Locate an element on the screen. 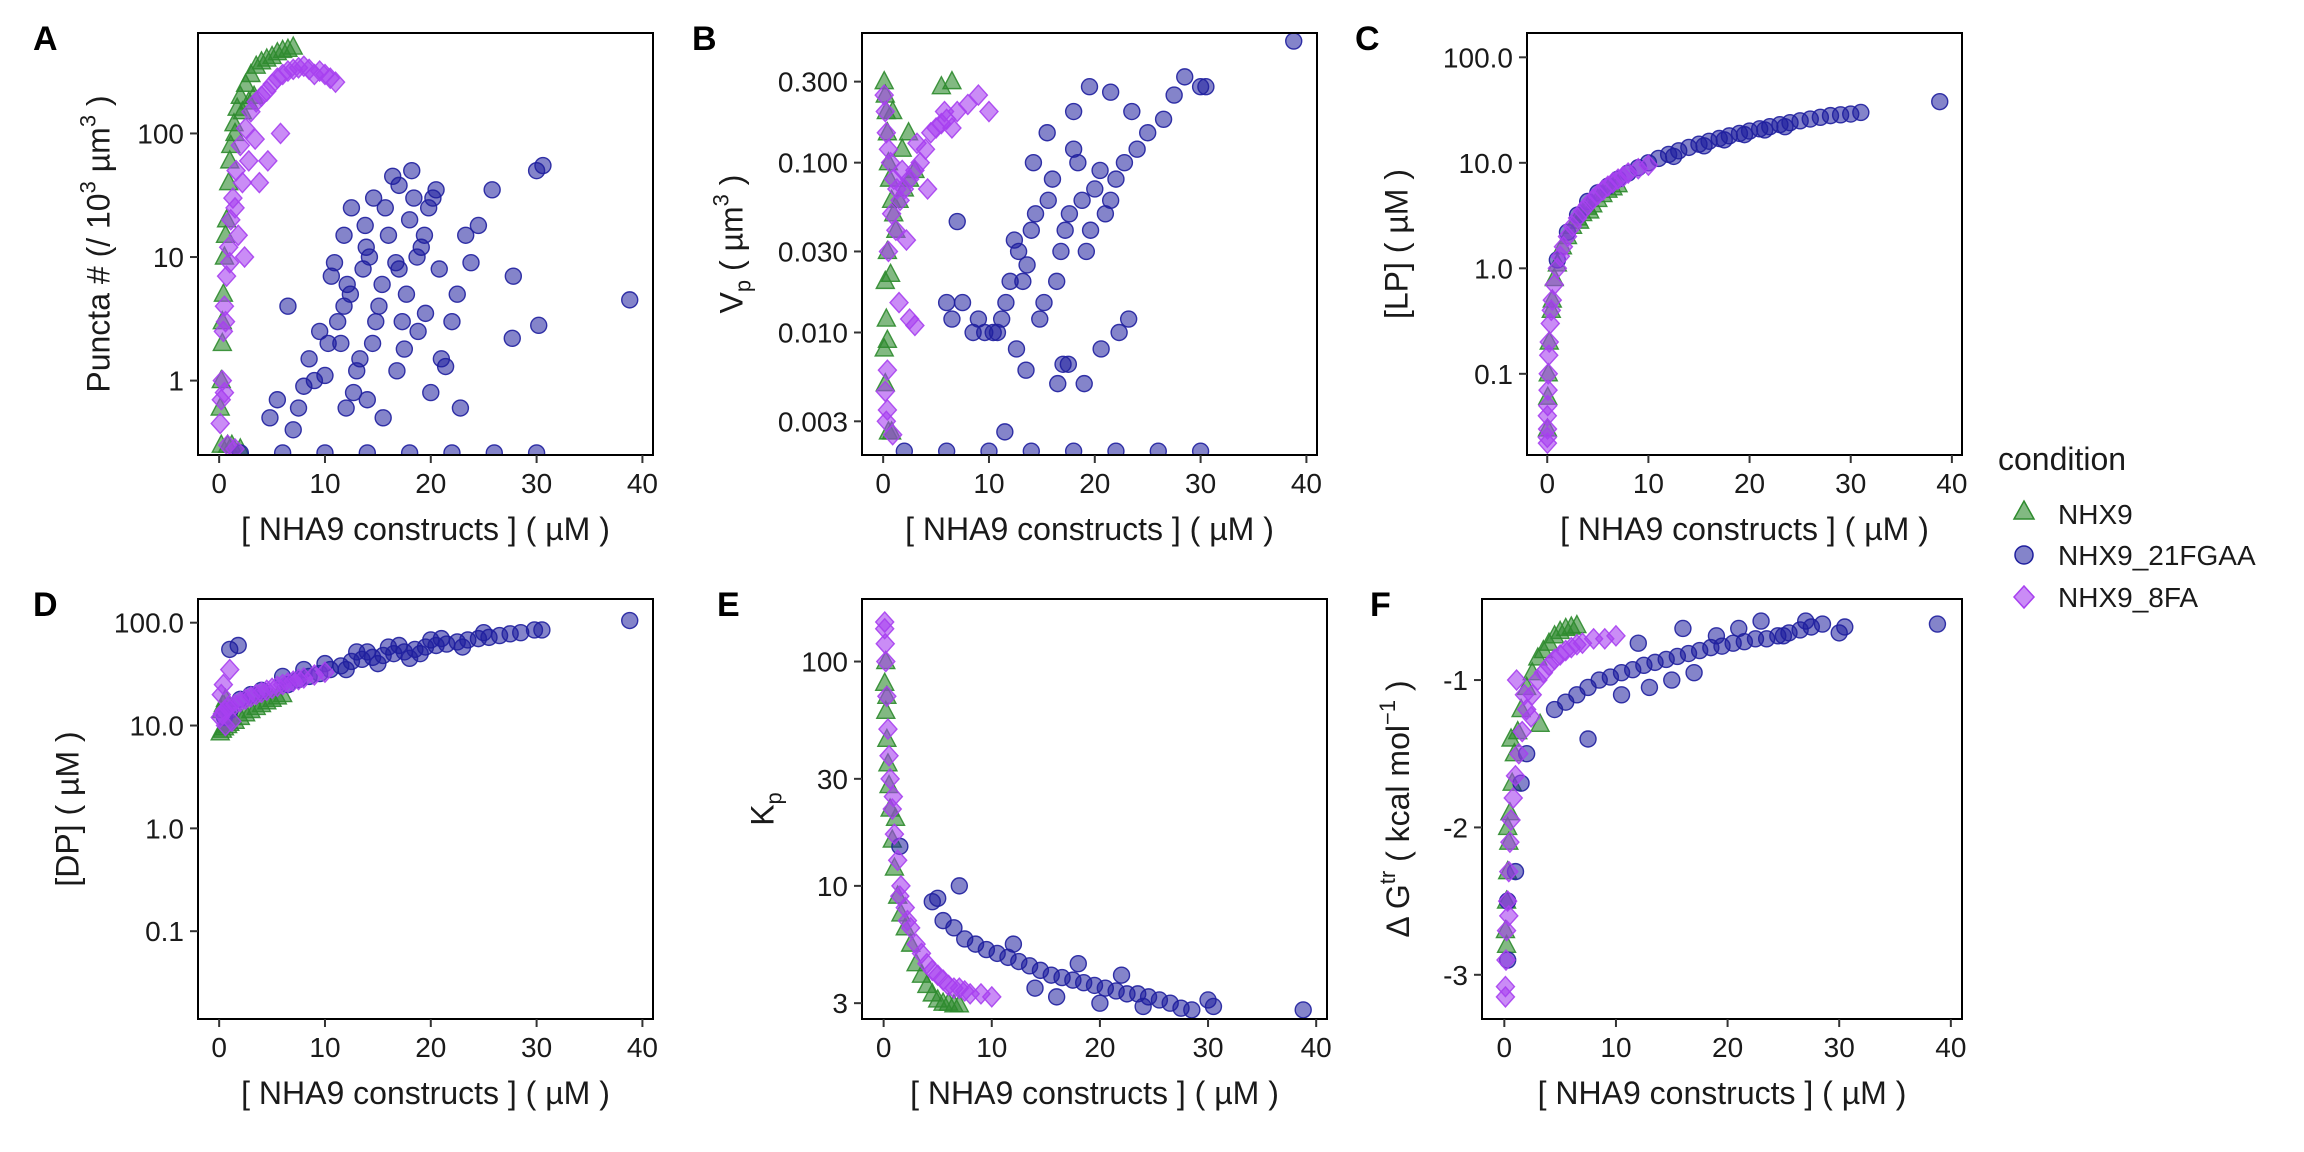 The width and height of the screenshot is (2304, 1152). y-tick-label: 0.003 is located at coordinates (813, 421).